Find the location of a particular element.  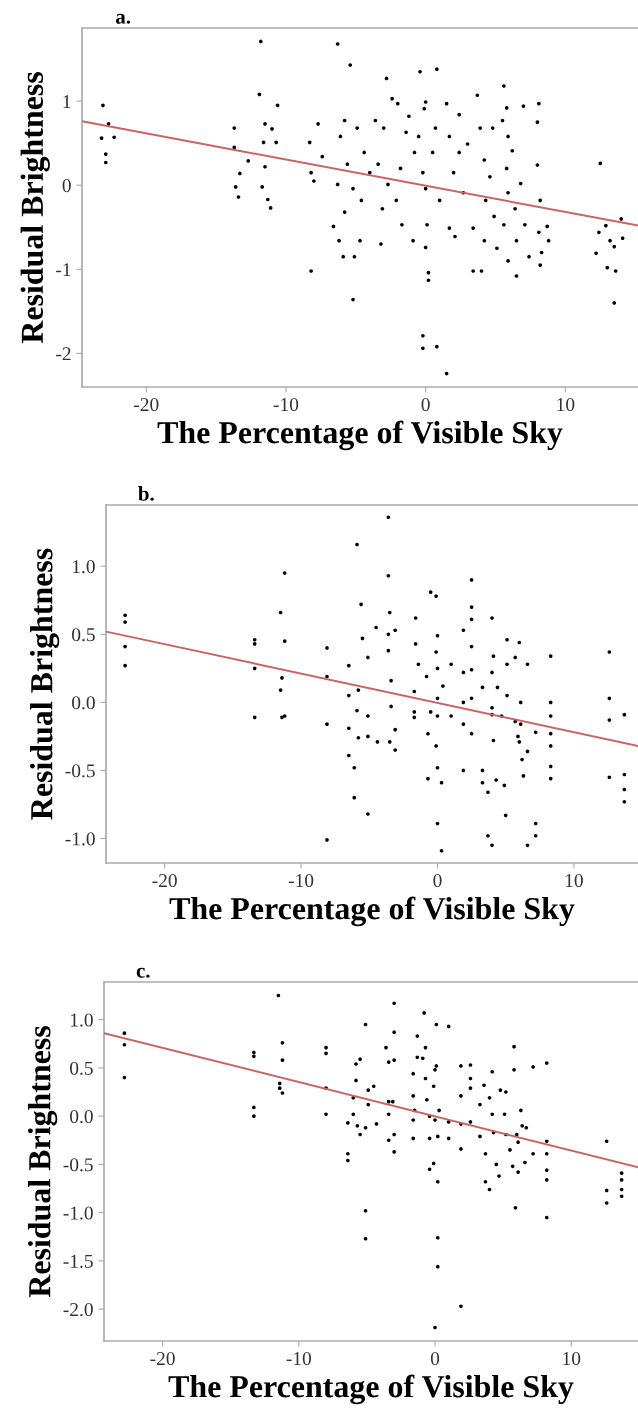

chart-title: c. is located at coordinates (143, 972).